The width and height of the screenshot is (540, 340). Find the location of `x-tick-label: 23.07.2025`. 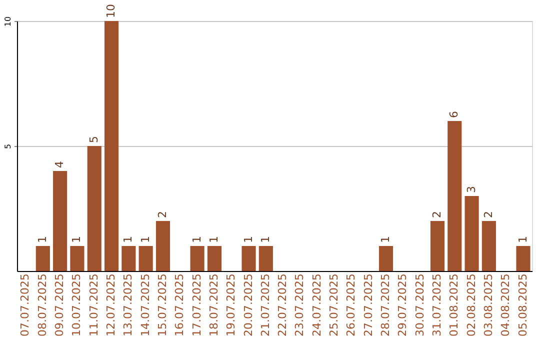

x-tick-label: 23.07.2025 is located at coordinates (299, 305).